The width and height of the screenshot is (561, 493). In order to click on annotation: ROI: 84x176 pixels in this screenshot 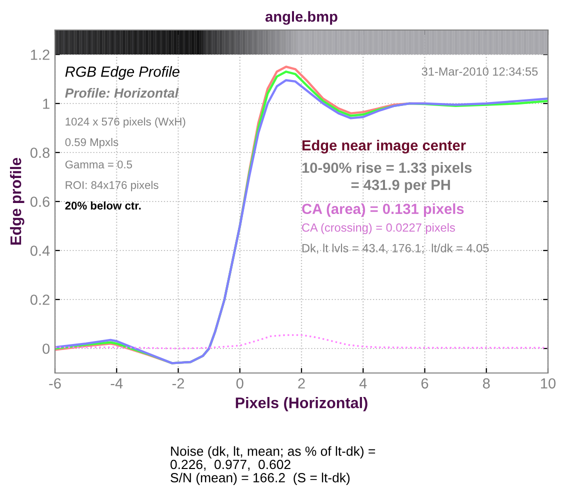, I will do `click(112, 186)`.